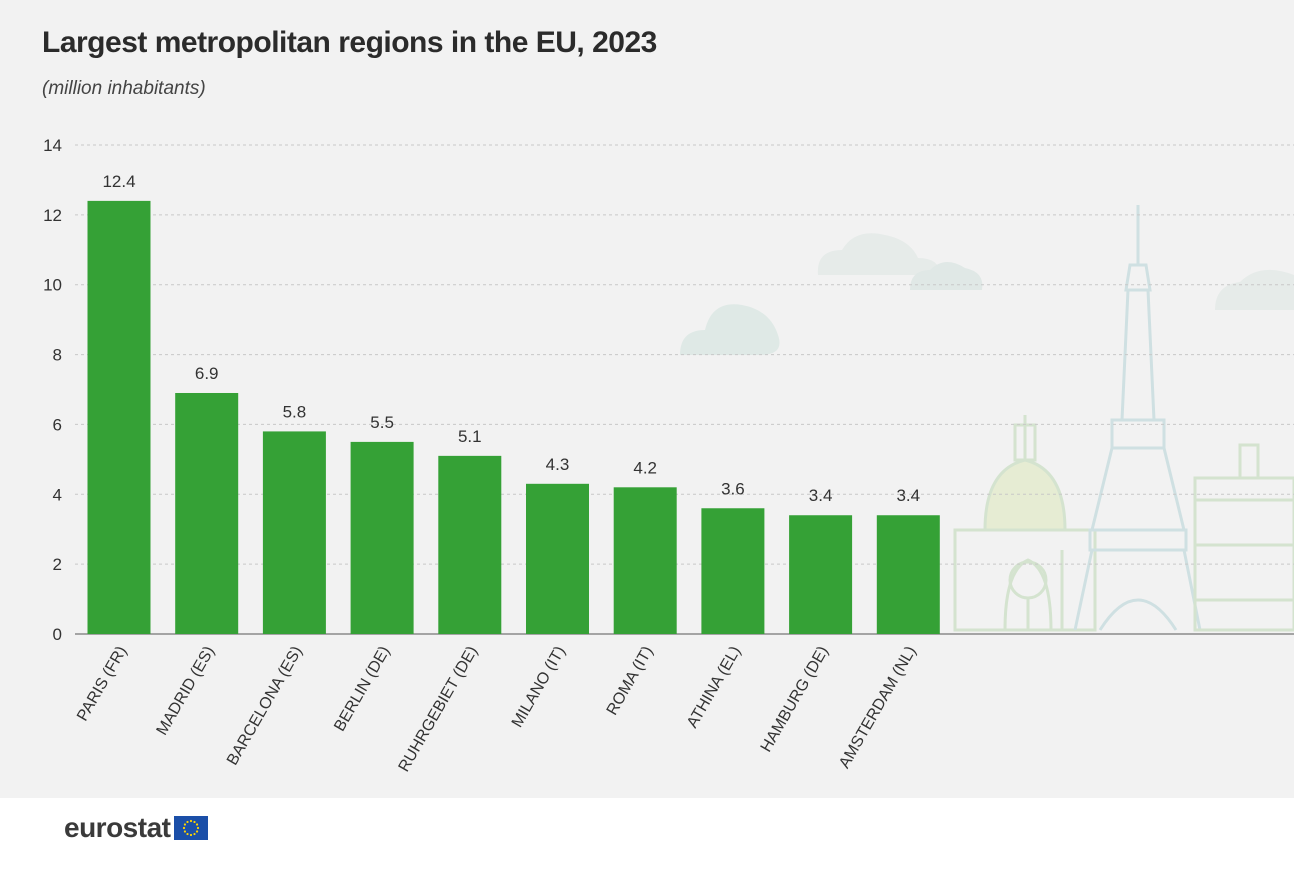 The image size is (1294, 870). I want to click on y-tick-label: 4, so click(57, 494).